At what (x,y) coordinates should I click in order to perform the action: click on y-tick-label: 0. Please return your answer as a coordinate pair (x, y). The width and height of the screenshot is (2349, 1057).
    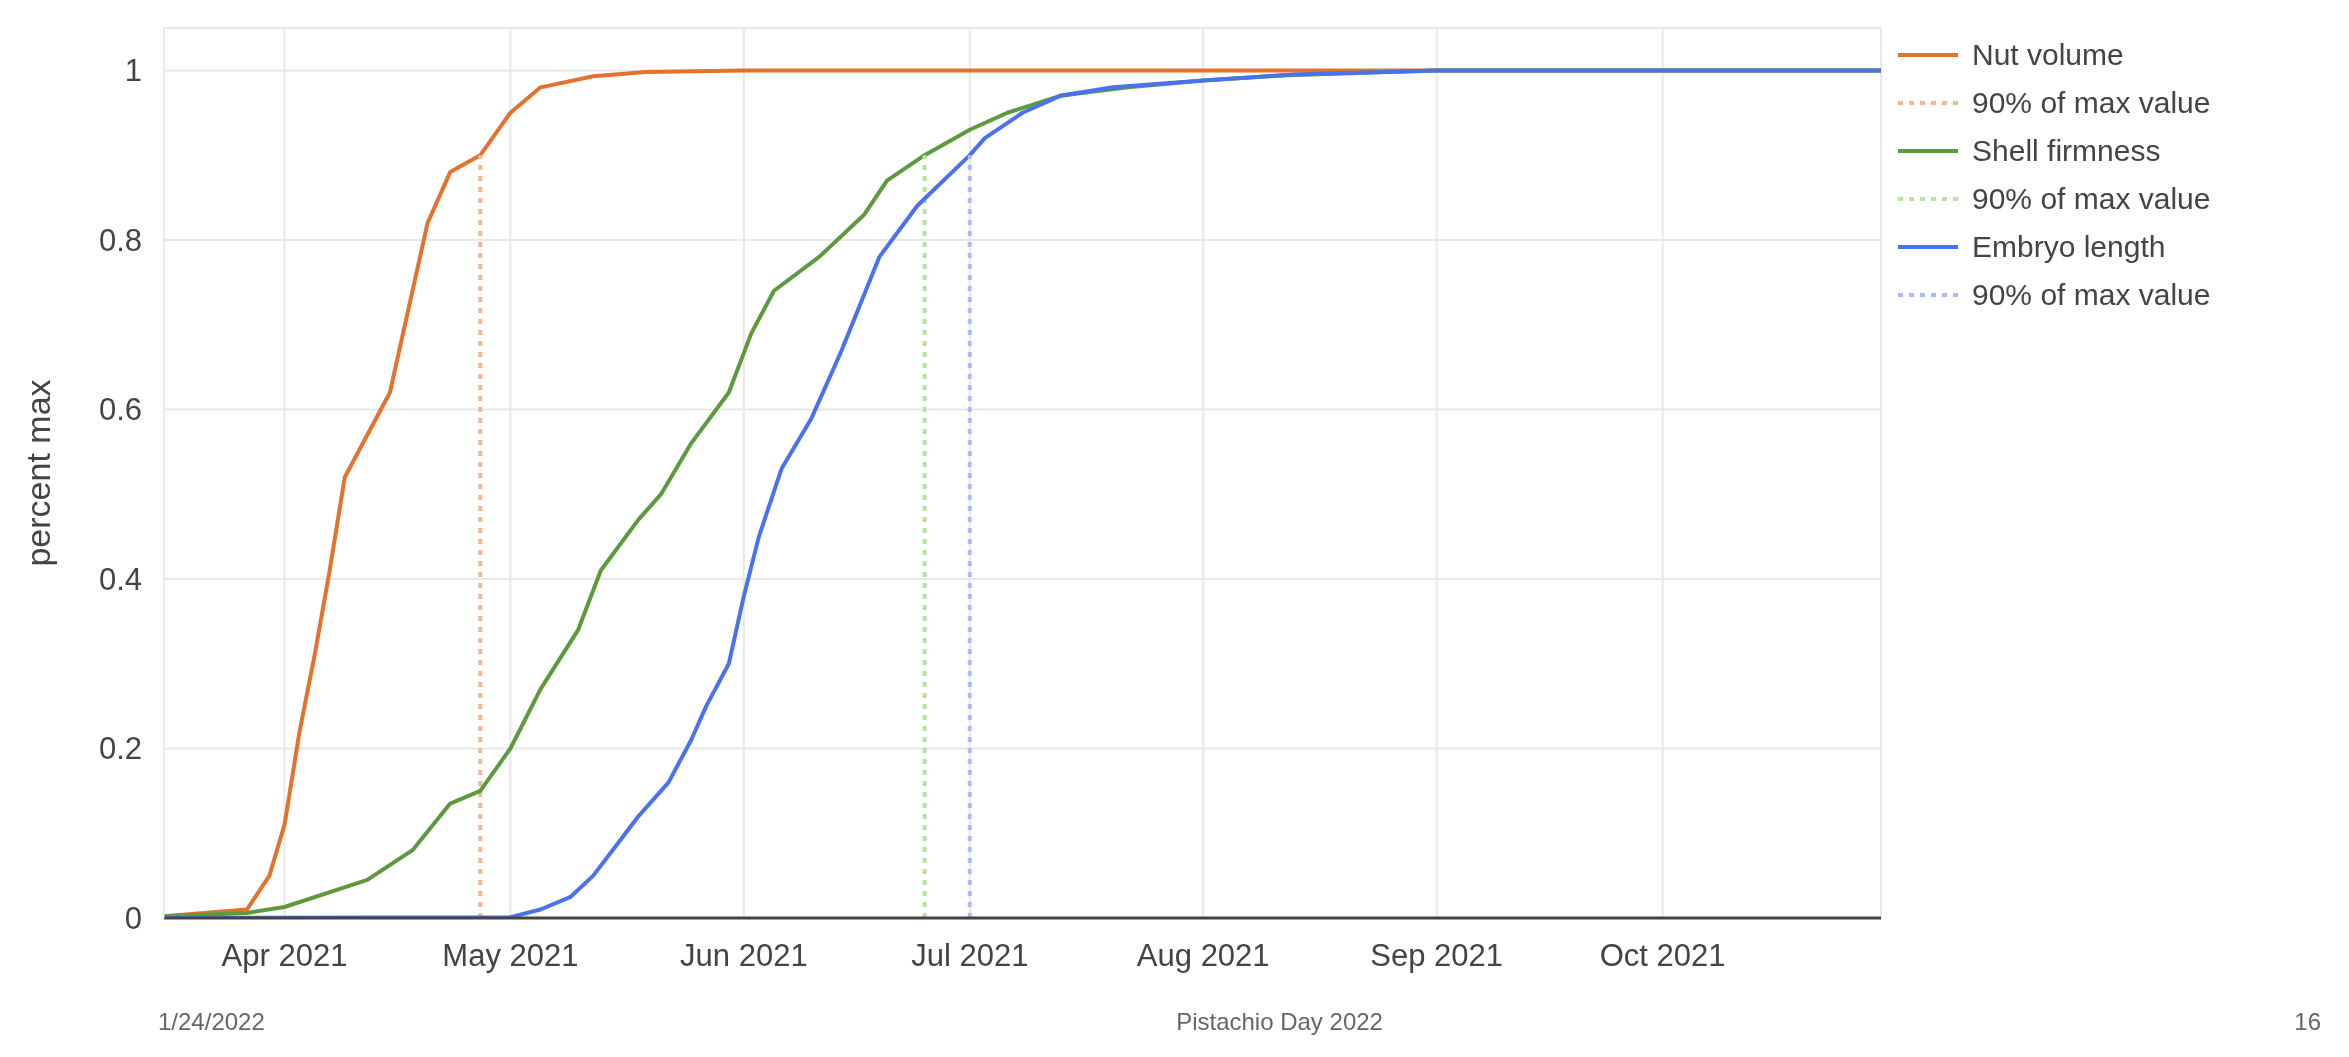
    Looking at the image, I should click on (133, 919).